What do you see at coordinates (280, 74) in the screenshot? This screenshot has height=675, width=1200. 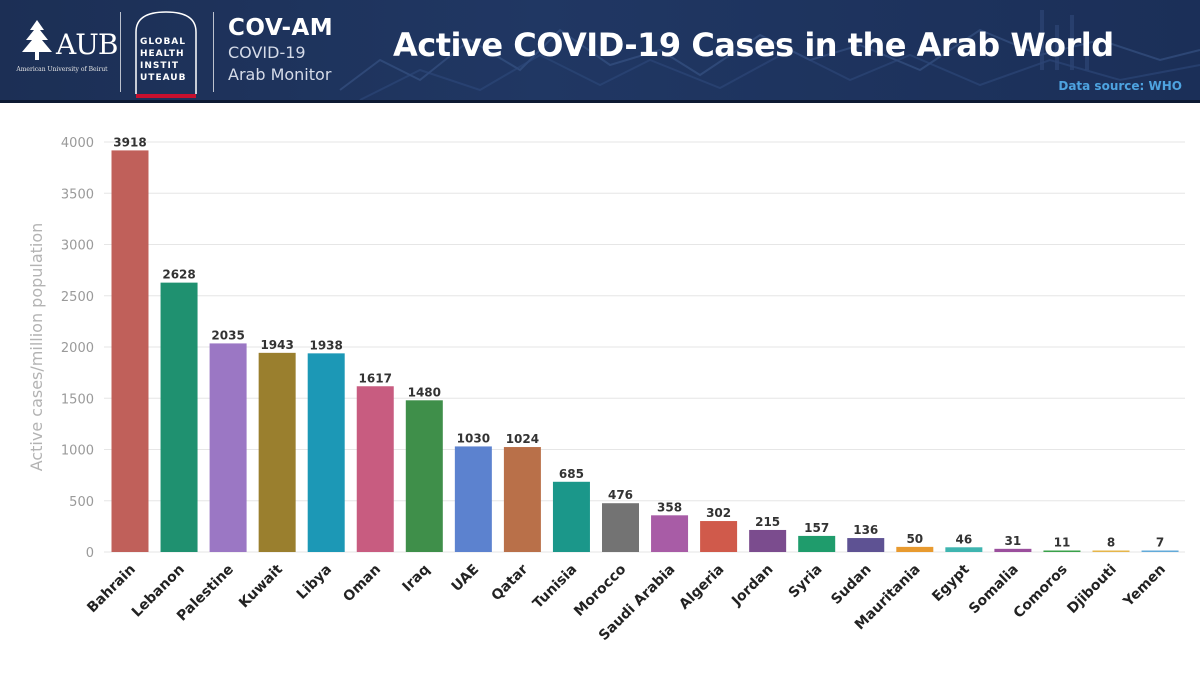 I see `brand-subtitle-line2: Arab Monitor` at bounding box center [280, 74].